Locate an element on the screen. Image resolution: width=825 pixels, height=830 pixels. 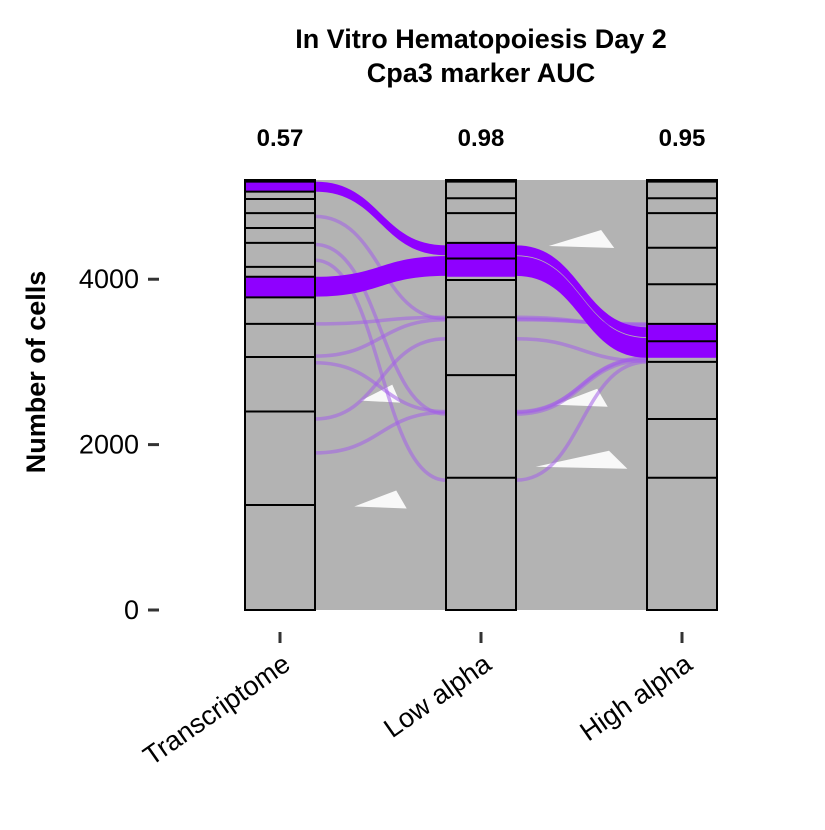
auc-label: 0.98 is located at coordinates (481, 138).